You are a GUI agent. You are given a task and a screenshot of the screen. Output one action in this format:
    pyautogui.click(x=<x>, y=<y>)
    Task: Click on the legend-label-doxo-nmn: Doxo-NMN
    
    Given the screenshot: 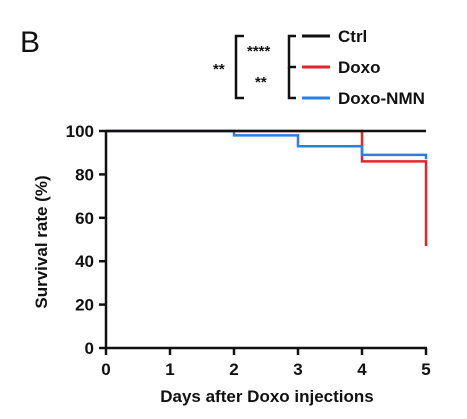 What is the action you would take?
    pyautogui.click(x=381, y=98)
    